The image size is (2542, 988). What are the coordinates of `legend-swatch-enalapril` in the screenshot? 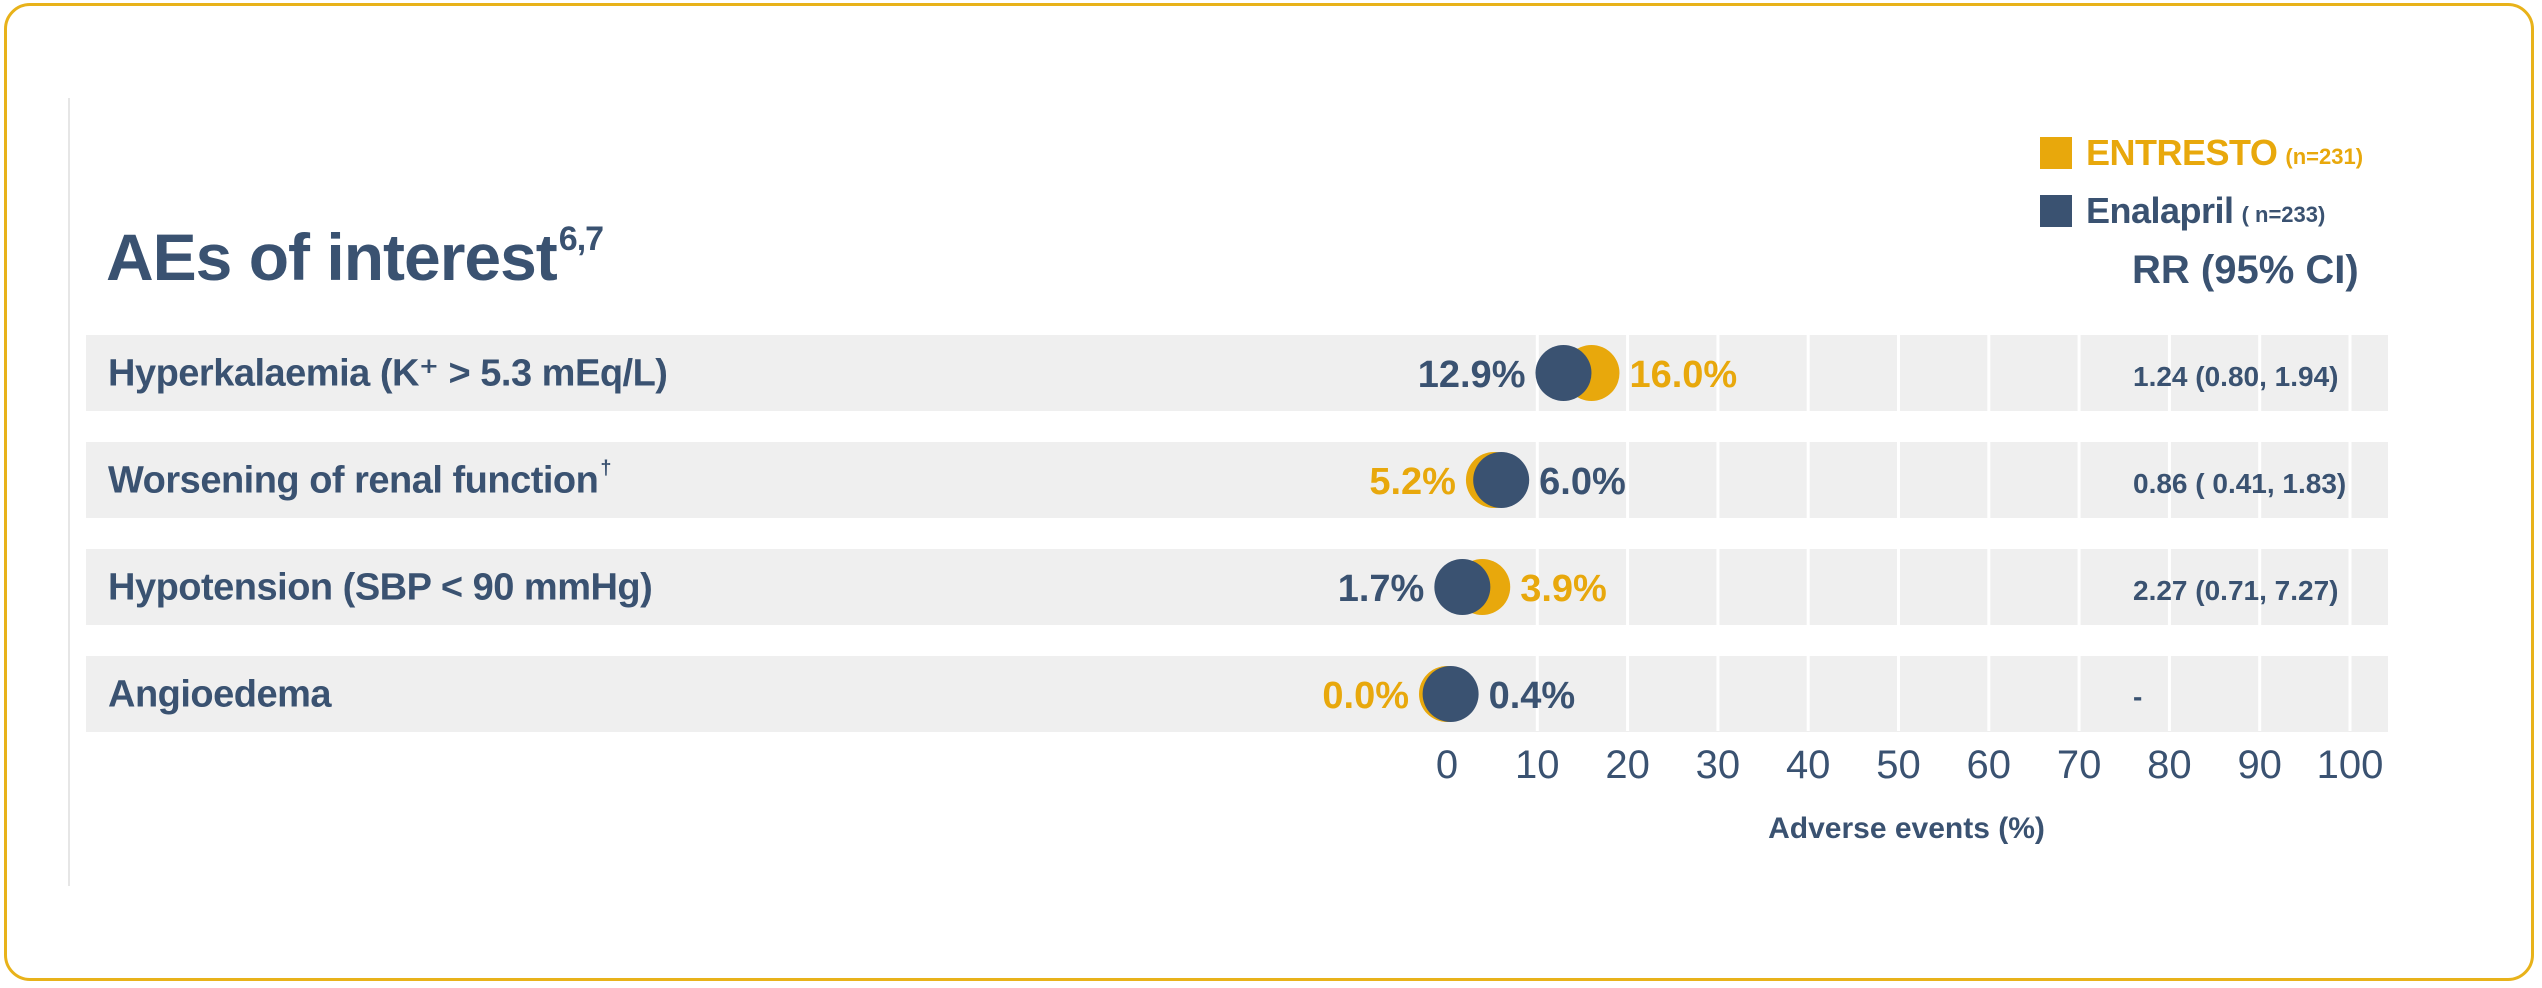 It's located at (2056, 211).